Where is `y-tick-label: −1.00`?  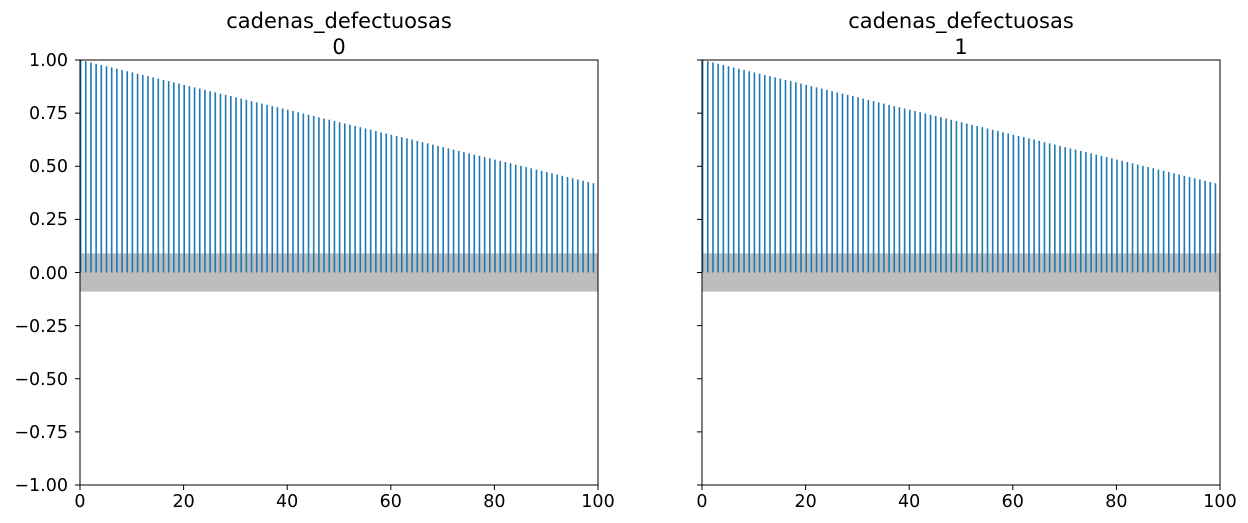
y-tick-label: −1.00 is located at coordinates (41, 486).